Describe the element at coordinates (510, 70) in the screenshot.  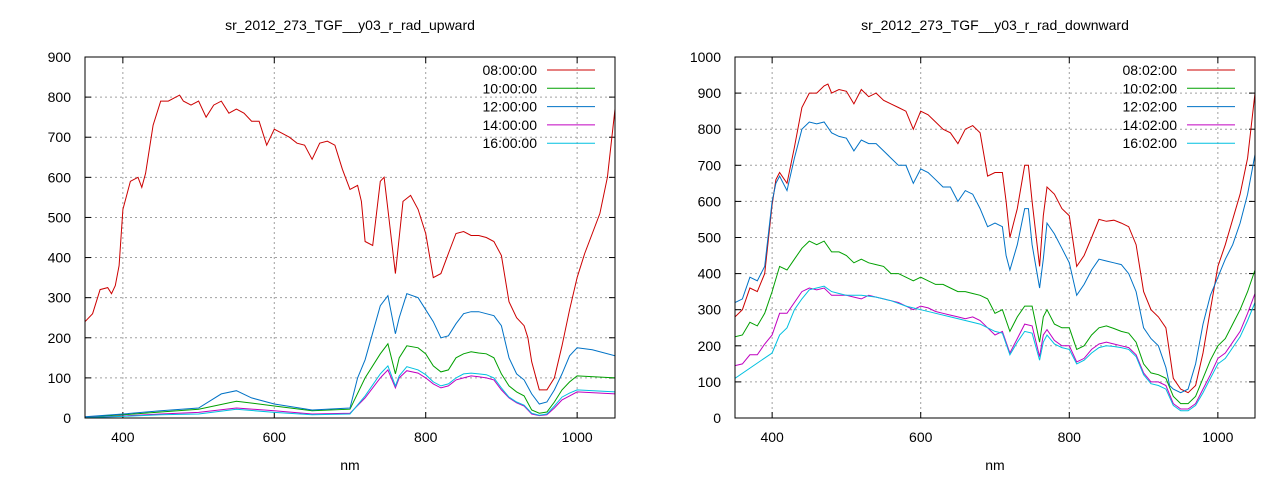
I see `legend-label: 08:00:00` at that location.